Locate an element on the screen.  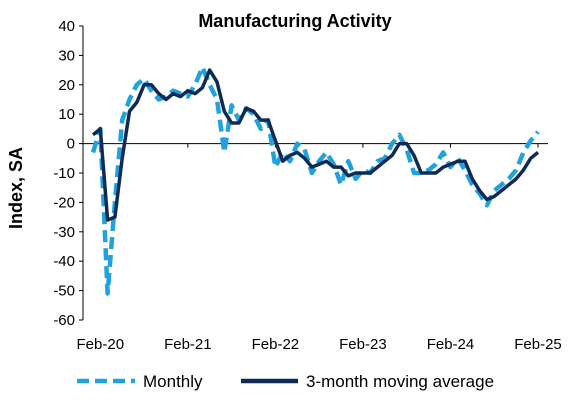
y-tick-label: -40 is located at coordinates (64, 261).